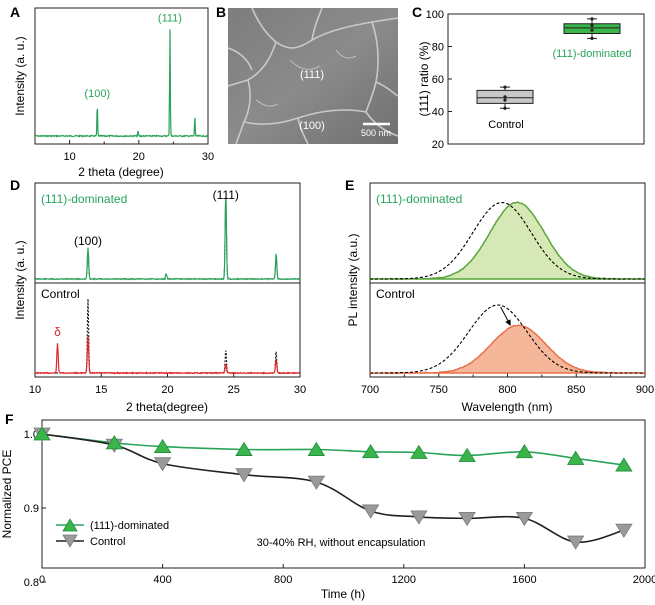 The image size is (655, 605). I want to click on panel-d-bottom-reference-line, so click(167, 336).